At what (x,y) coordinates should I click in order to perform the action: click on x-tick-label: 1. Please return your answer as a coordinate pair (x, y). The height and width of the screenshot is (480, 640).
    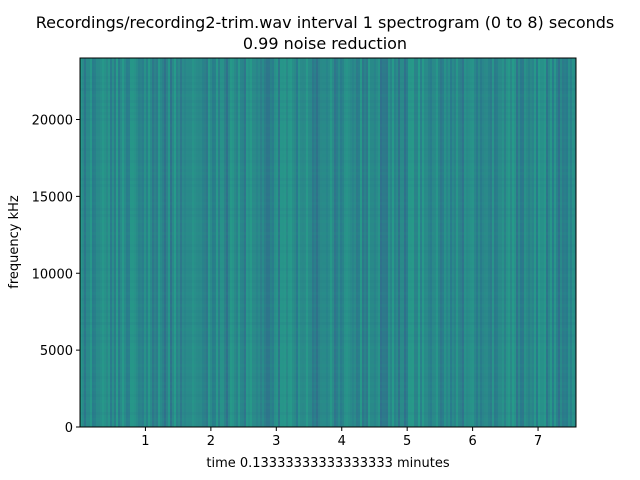
    Looking at the image, I should click on (145, 441).